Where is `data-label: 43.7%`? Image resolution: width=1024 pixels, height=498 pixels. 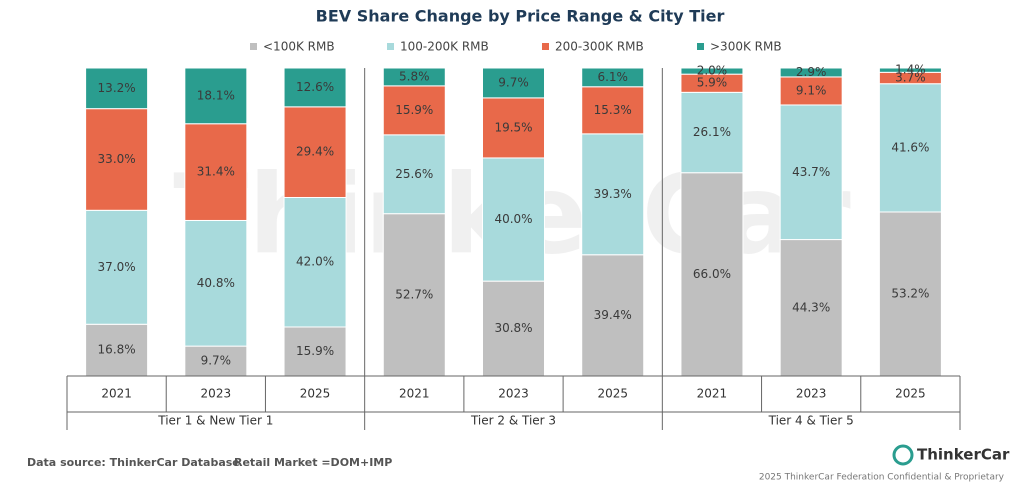
data-label: 43.7% is located at coordinates (811, 172).